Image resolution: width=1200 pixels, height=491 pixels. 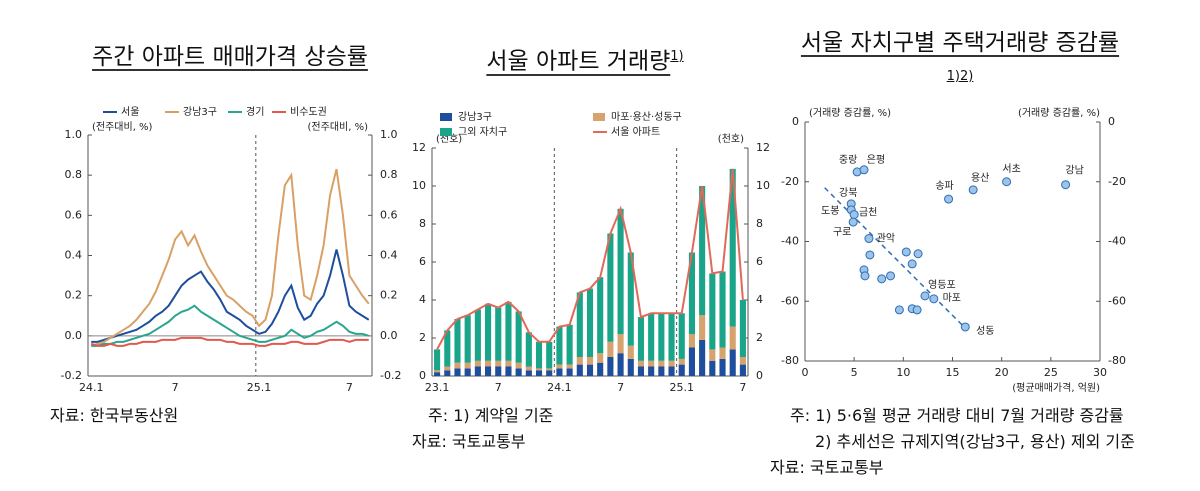 I want to click on title-text: 서울 자치구별 주택거래량 증감률, so click(x=960, y=43).